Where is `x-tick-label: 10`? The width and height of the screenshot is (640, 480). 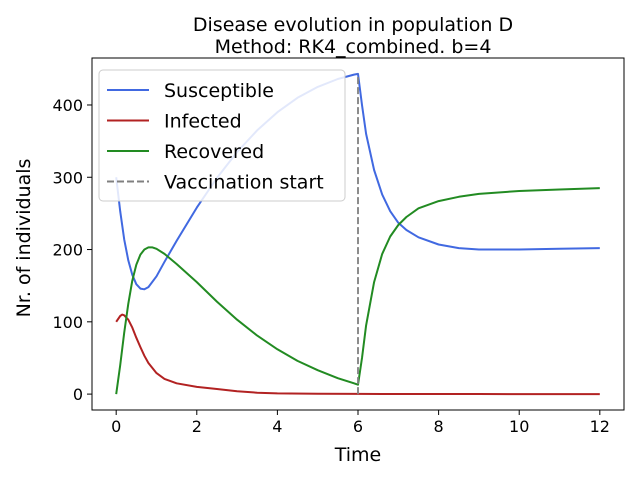 x-tick-label: 10 is located at coordinates (519, 426).